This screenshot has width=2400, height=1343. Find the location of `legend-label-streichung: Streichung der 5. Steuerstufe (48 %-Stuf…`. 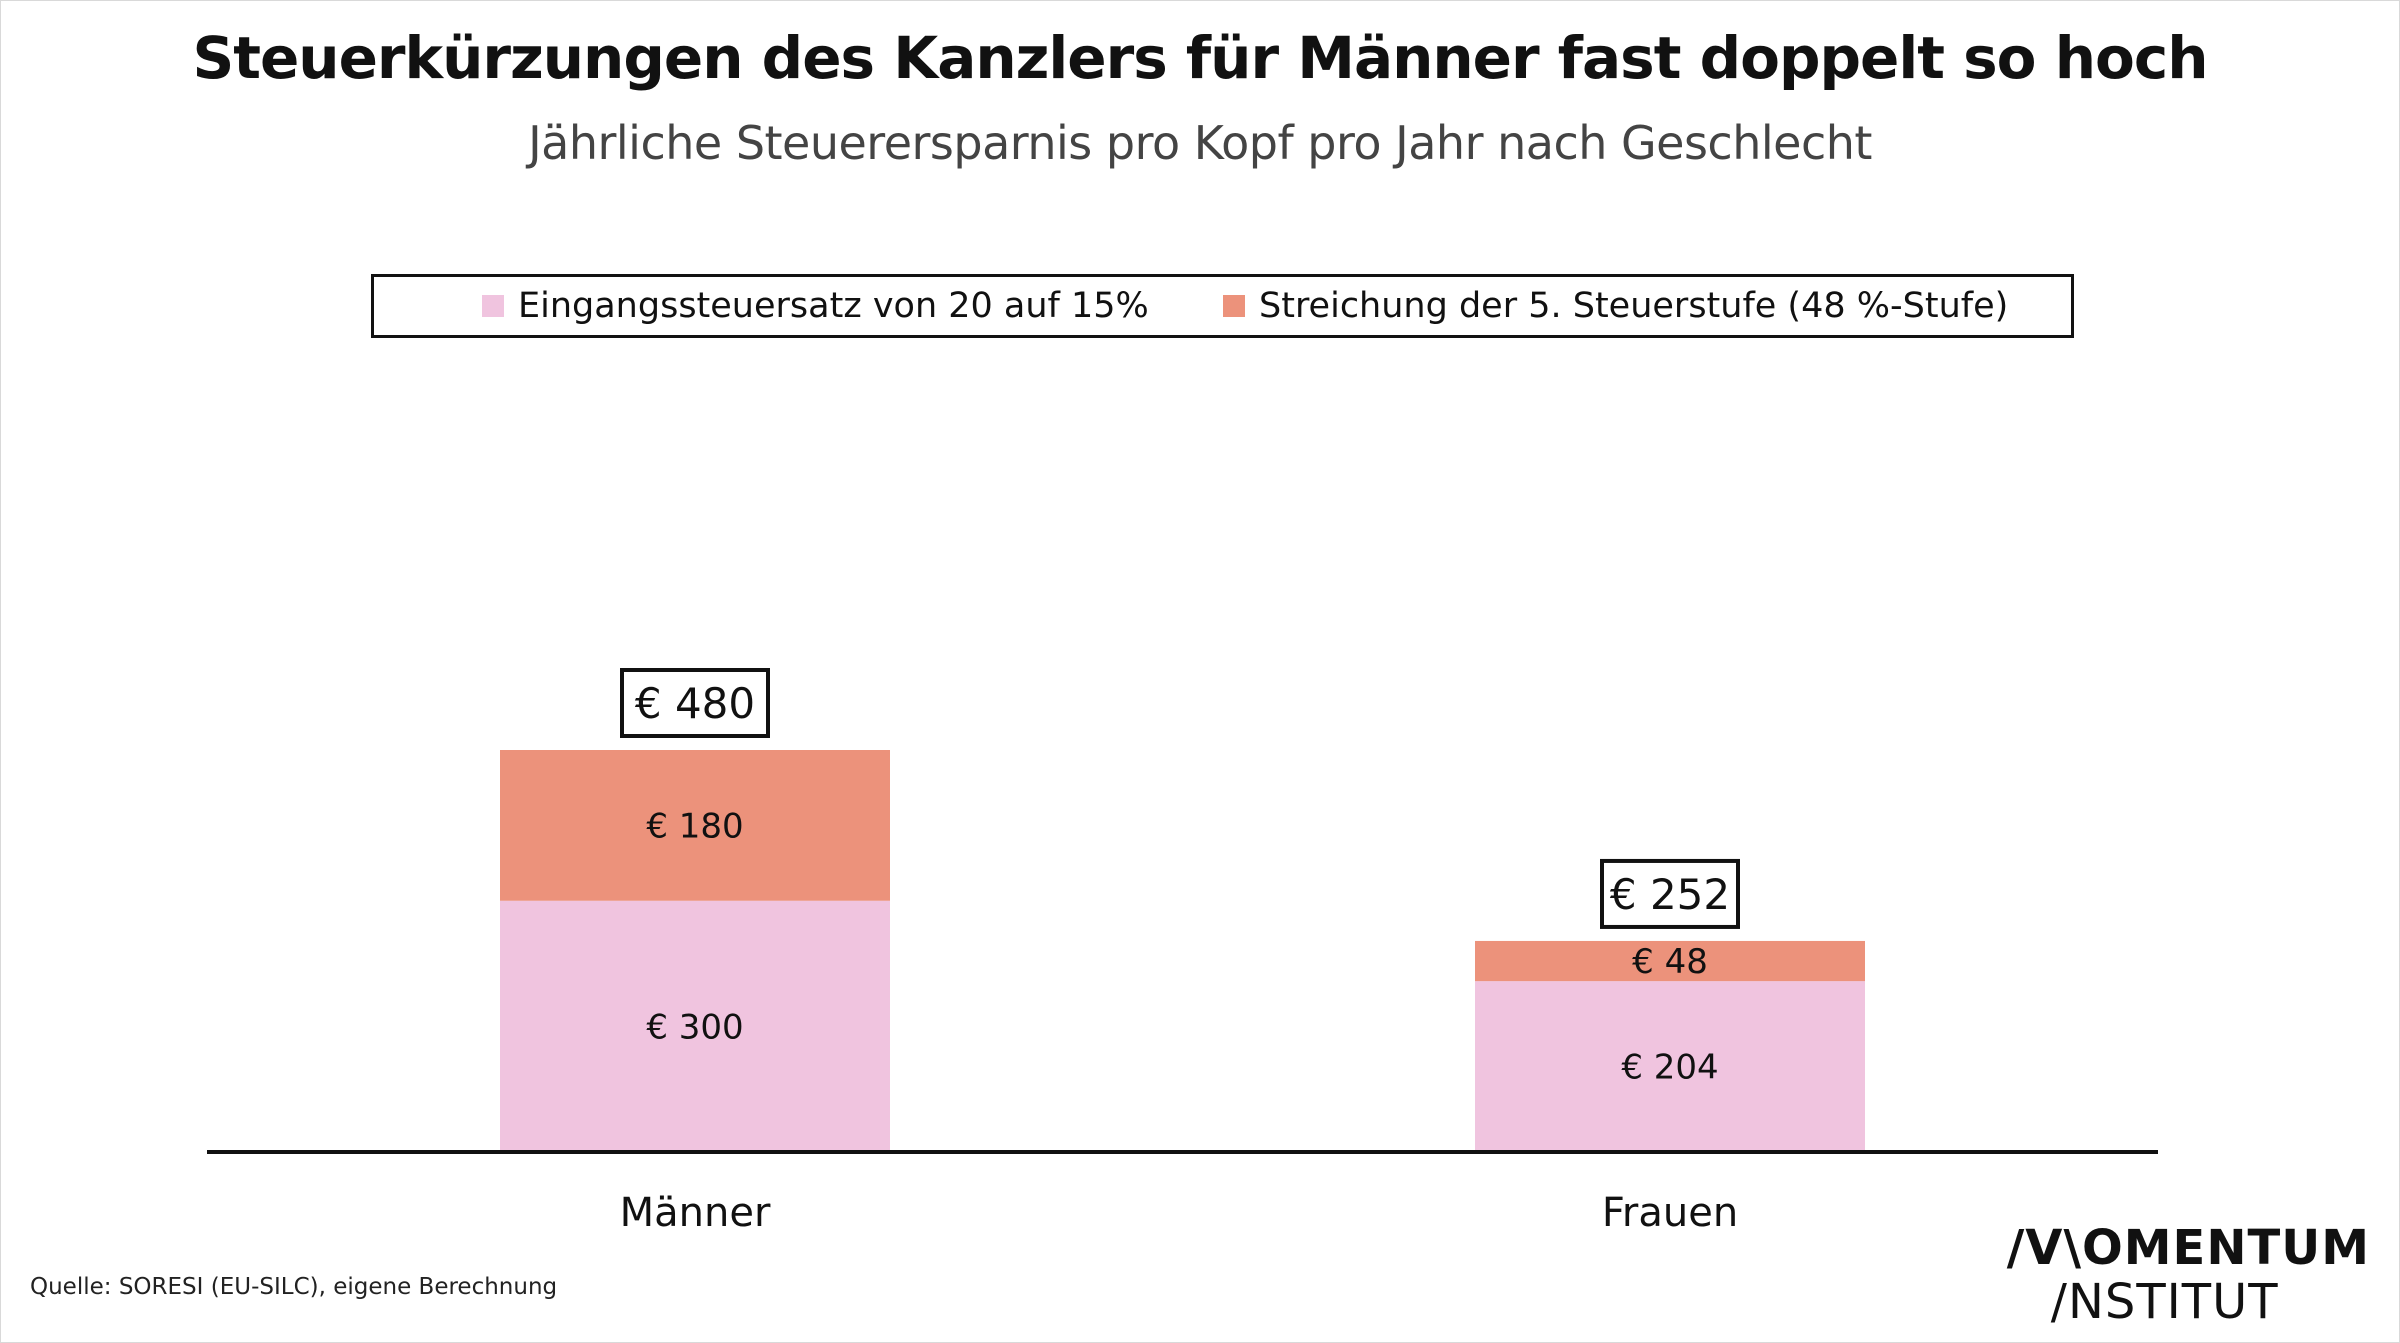

legend-label-streichung: Streichung der 5. Steuerstufe (48 %-Stuf… is located at coordinates (1634, 306).